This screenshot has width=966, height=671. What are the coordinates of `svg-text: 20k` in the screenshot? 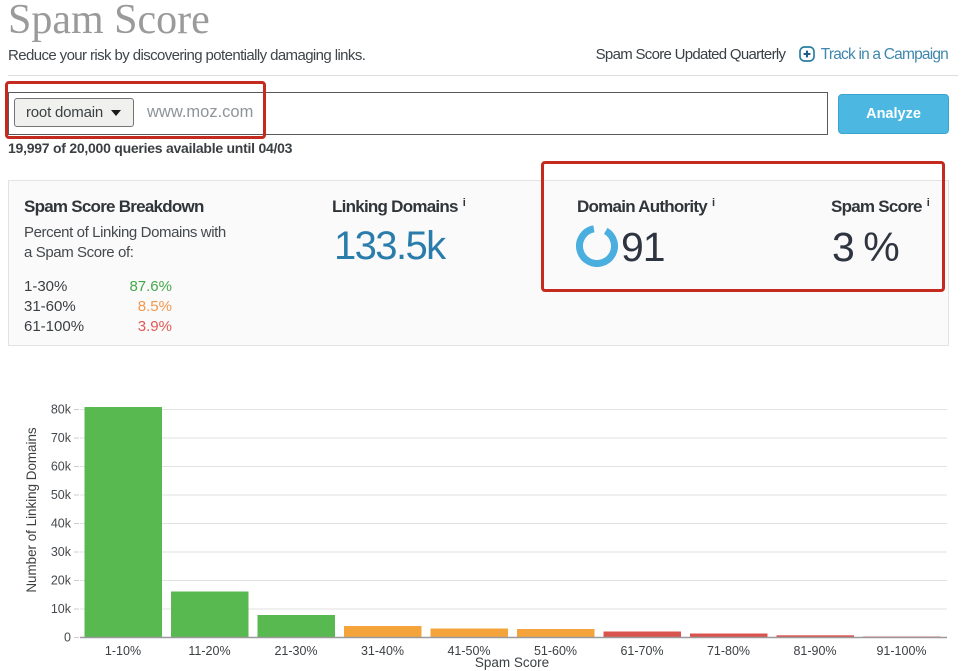 It's located at (61, 581).